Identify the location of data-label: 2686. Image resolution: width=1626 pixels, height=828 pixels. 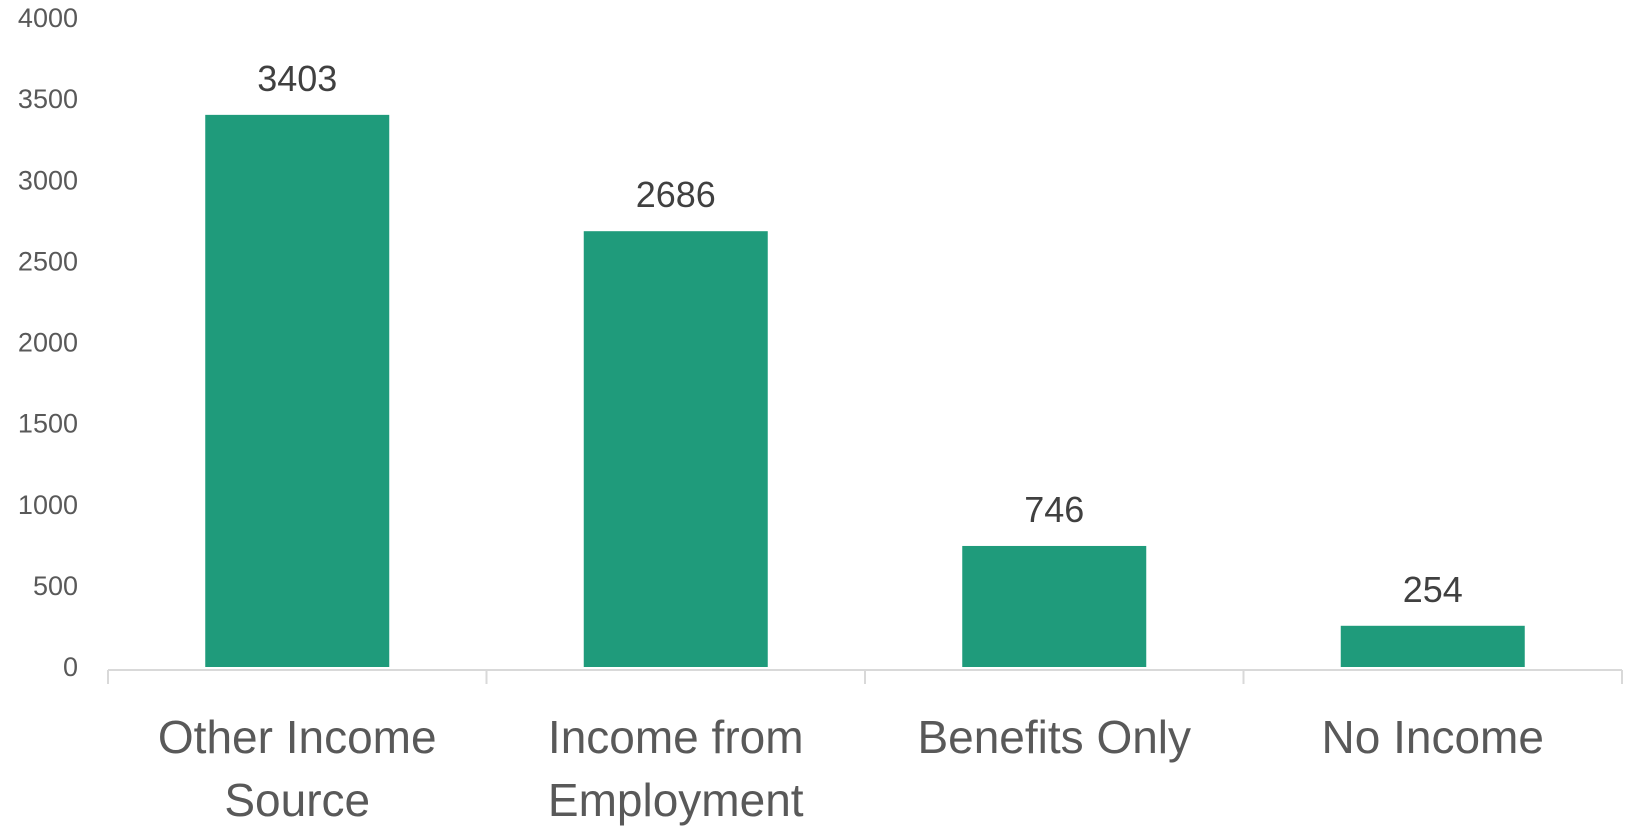
(676, 194).